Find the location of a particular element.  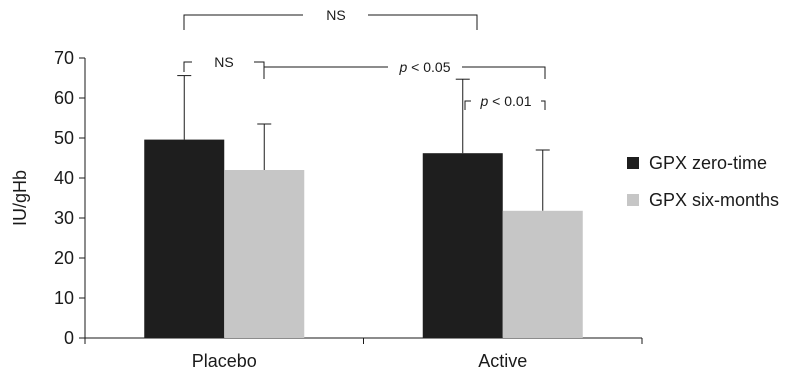

bar-placebo-gpx-zero-time is located at coordinates (184, 238).